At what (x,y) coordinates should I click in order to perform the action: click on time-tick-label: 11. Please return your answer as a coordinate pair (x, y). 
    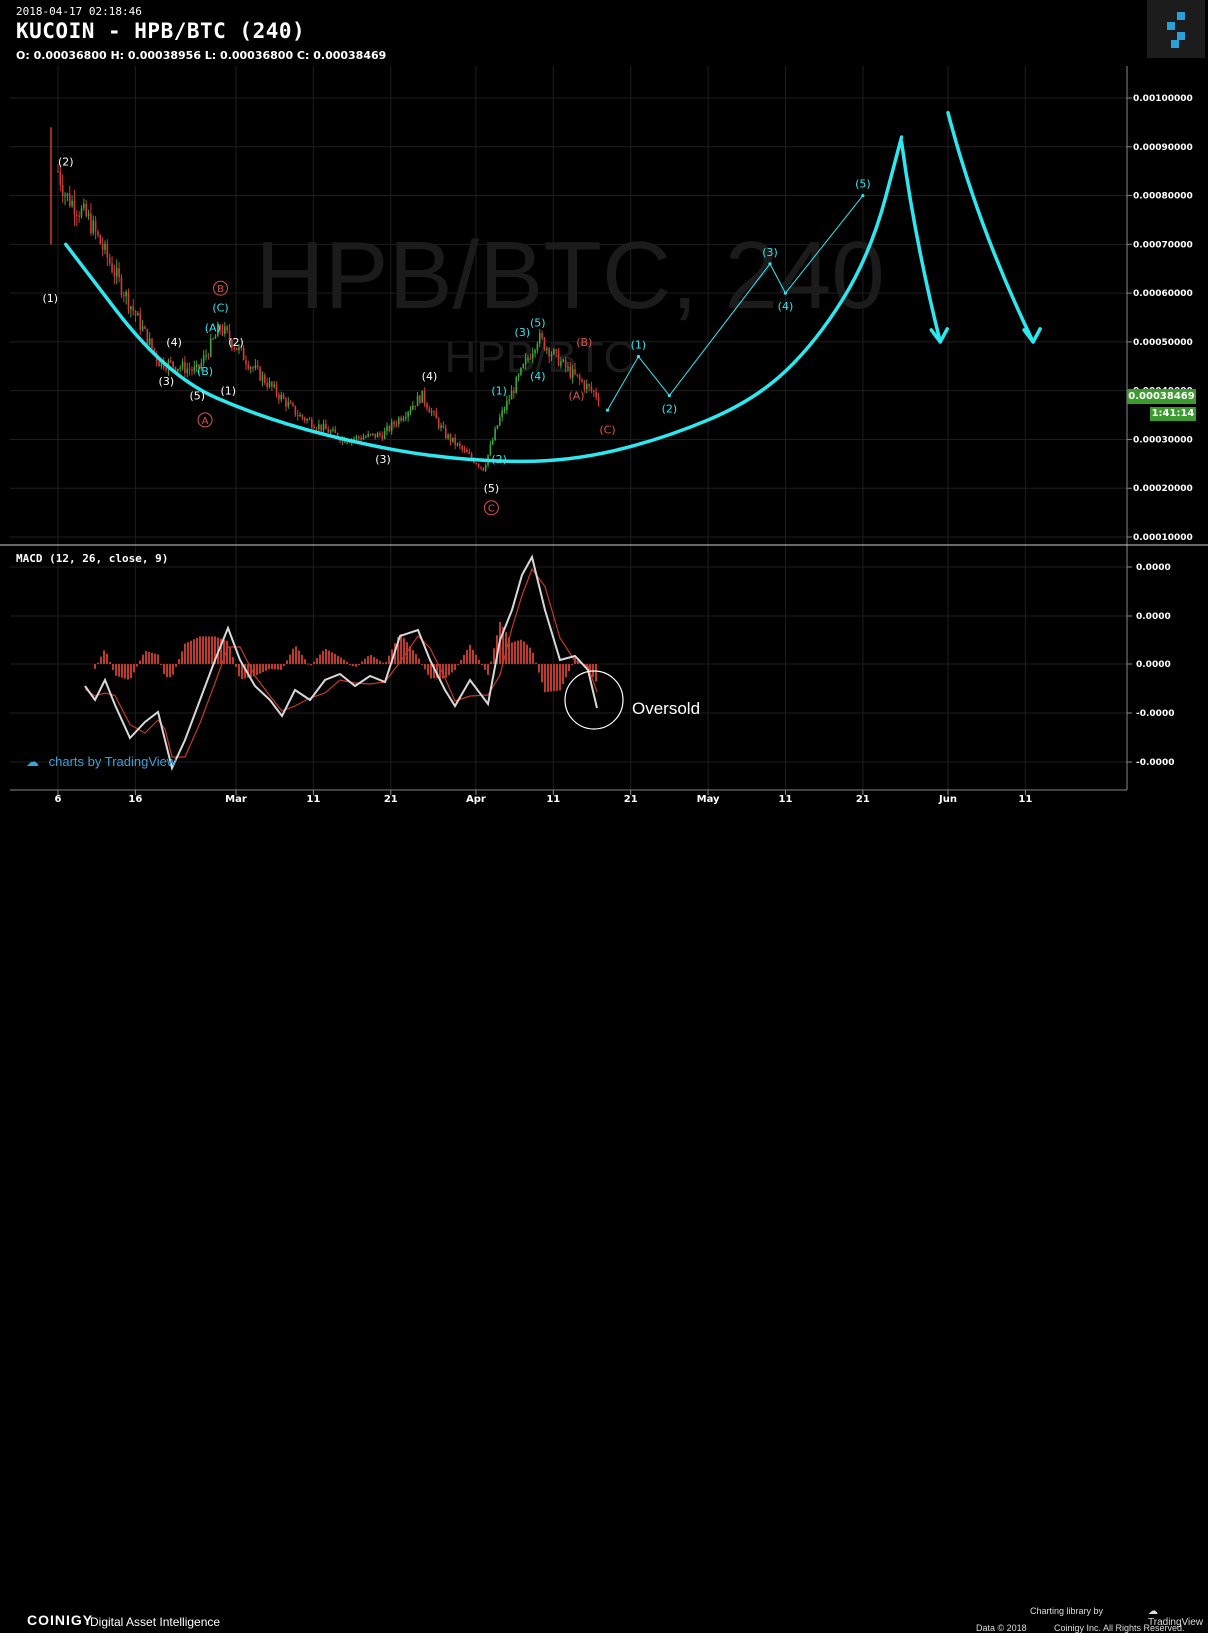
    Looking at the image, I should click on (786, 799).